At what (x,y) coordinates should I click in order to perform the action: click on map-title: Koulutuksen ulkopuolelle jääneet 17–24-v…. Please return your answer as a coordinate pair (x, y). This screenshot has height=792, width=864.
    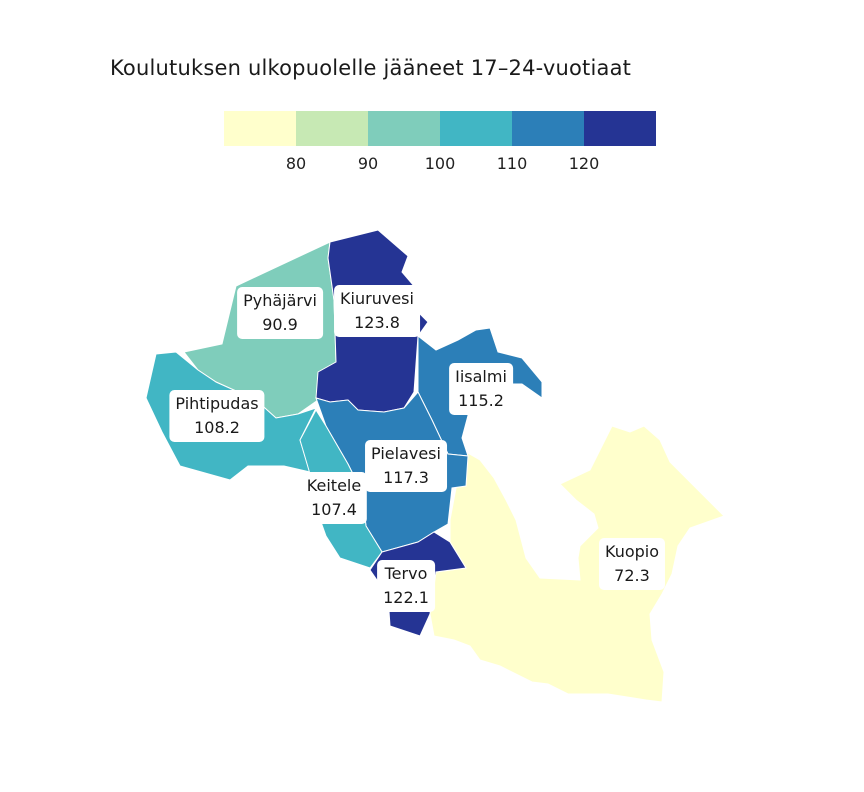
    Looking at the image, I should click on (371, 68).